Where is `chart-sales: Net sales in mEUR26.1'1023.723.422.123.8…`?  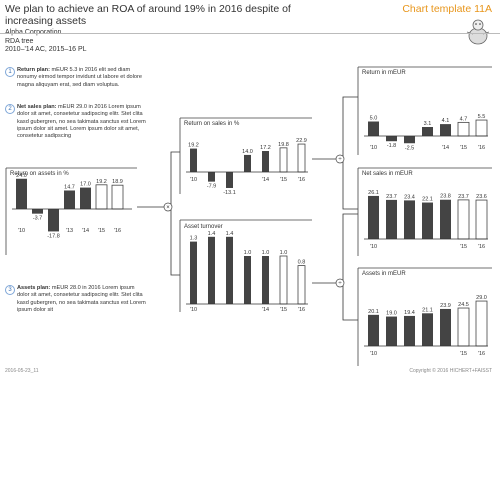 chart-sales: Net sales in mEUR26.1'1023.723.422.123.8… is located at coordinates (425, 210).